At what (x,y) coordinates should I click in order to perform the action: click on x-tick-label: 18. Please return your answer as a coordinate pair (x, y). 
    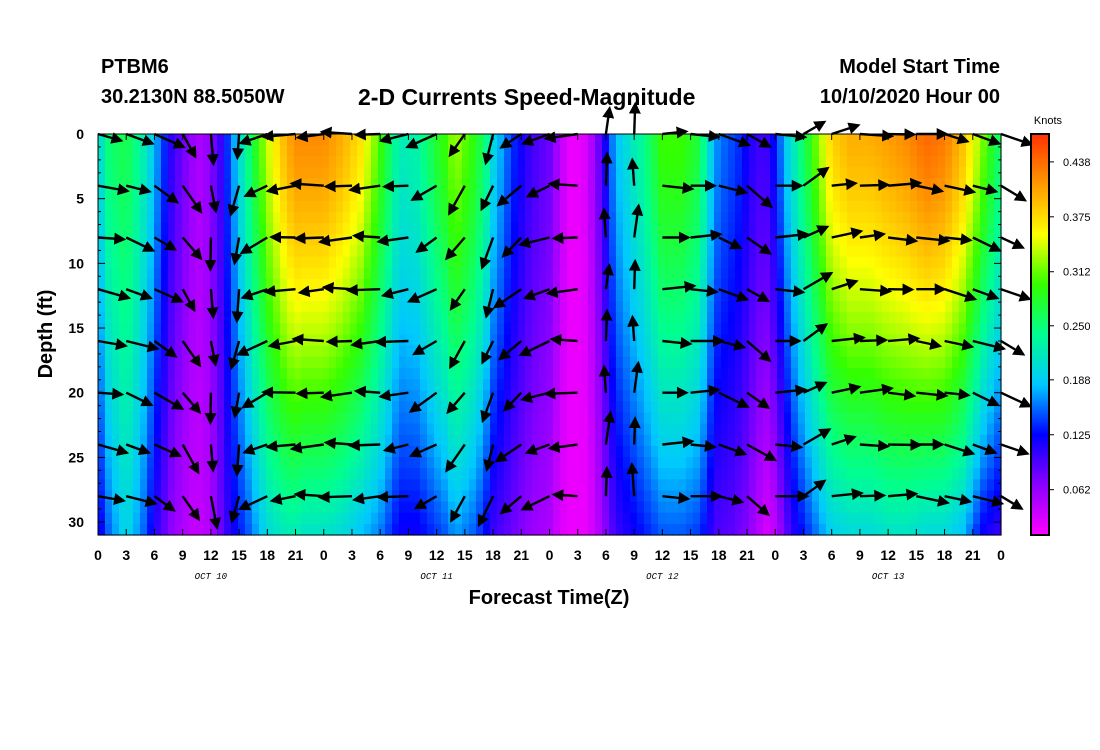
    Looking at the image, I should click on (719, 555).